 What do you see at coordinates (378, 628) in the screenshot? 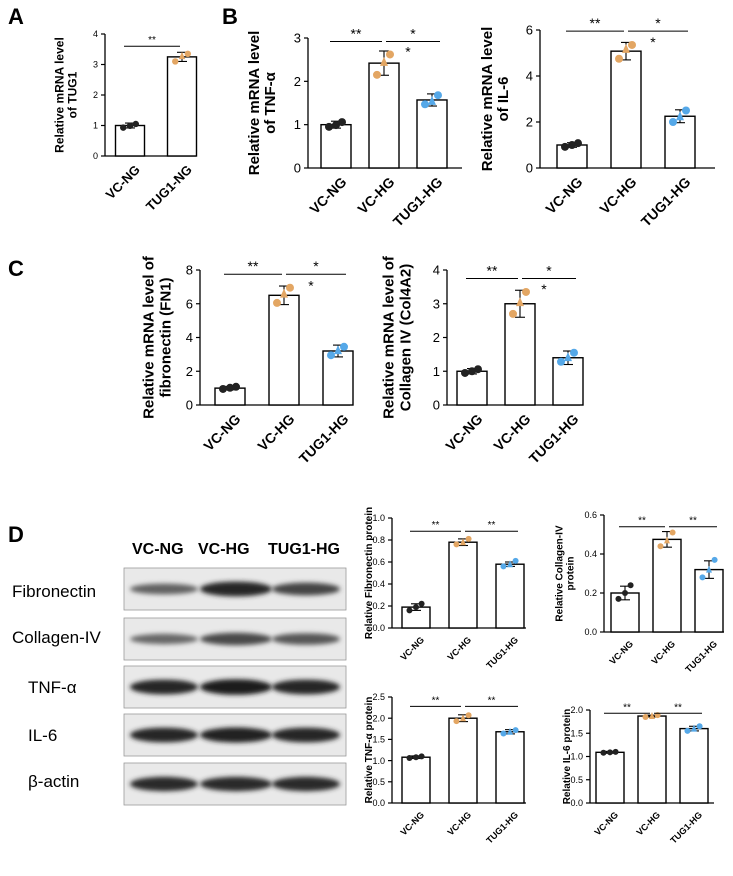
I see `fibronectin_protein-ytick-label-0: 0.0` at bounding box center [378, 628].